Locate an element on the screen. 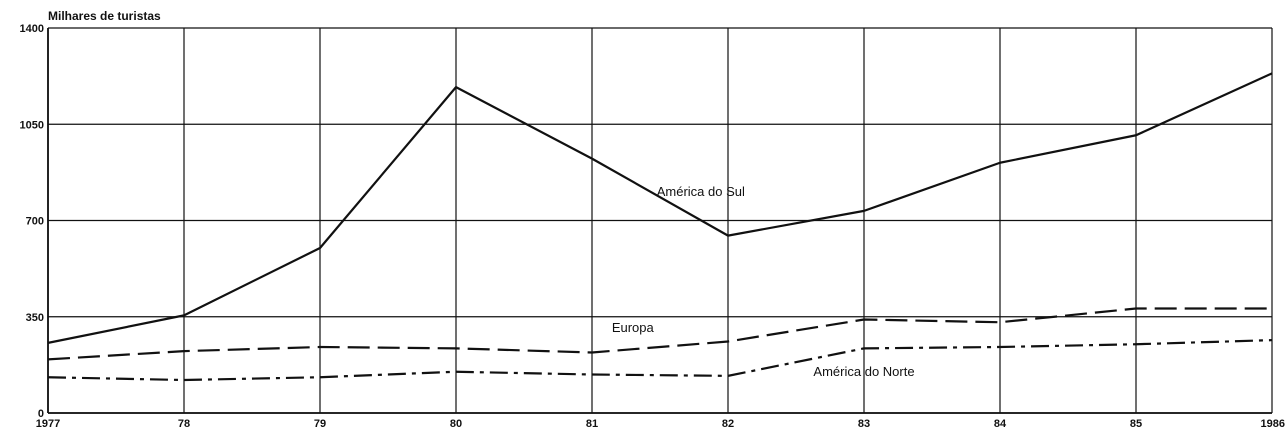 Image resolution: width=1287 pixels, height=439 pixels. series-line-américa-do-norte is located at coordinates (660, 360).